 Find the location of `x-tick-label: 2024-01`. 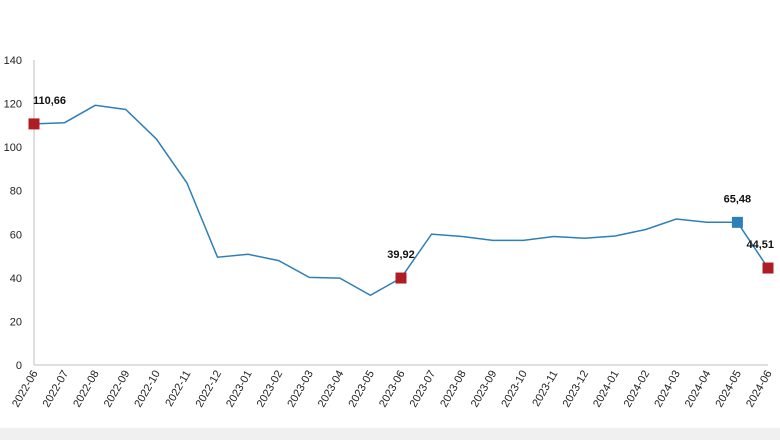

x-tick-label: 2024-01 is located at coordinates (606, 389).